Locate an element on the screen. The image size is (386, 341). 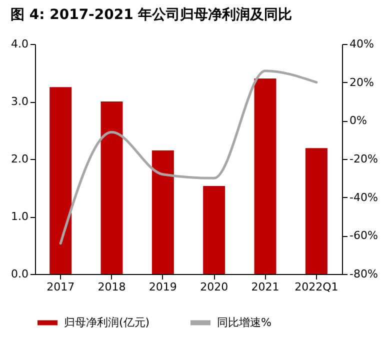
x-tick-label: 2020 is located at coordinates (214, 287).